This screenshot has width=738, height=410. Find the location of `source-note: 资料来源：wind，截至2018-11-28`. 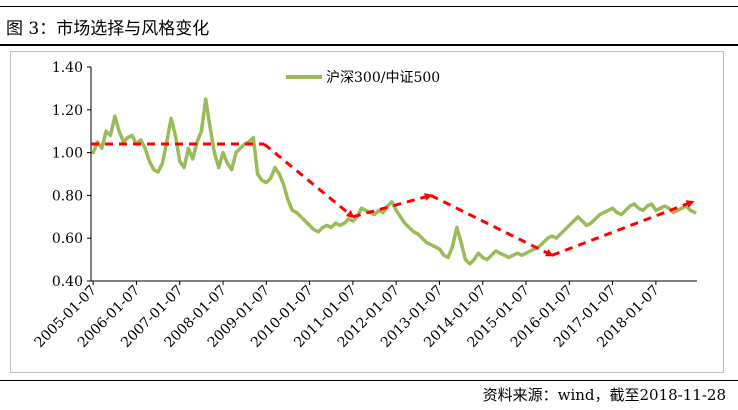

source-note: 资料来源：wind，截至2018-11-28 is located at coordinates (604, 395).